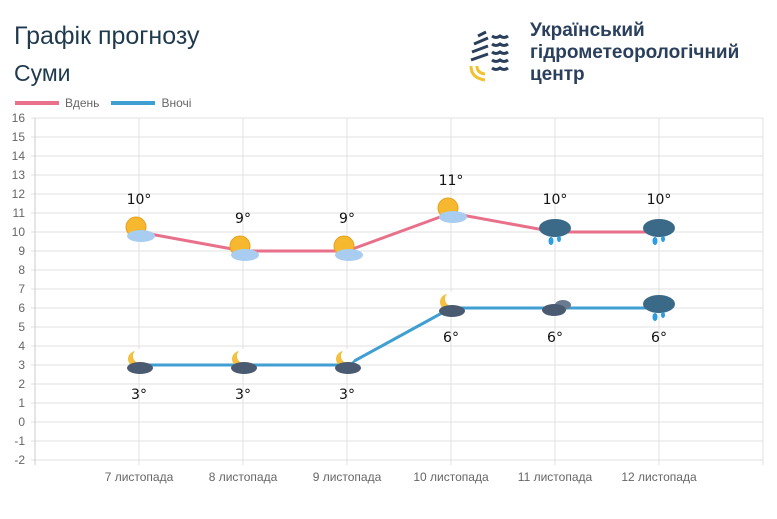 Image resolution: width=777 pixels, height=519 pixels. I want to click on y-tick-label: 11, so click(19, 213).